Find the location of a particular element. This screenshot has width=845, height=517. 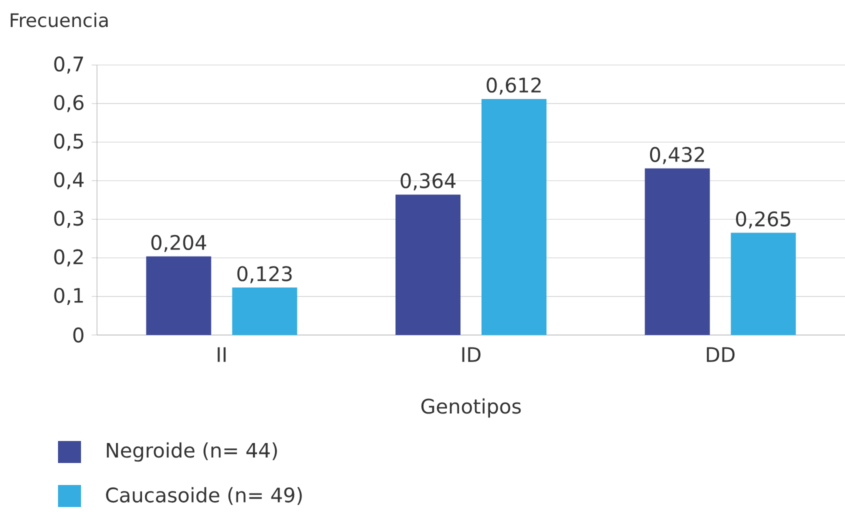

y-tick-label: 0,6 is located at coordinates (69, 103).